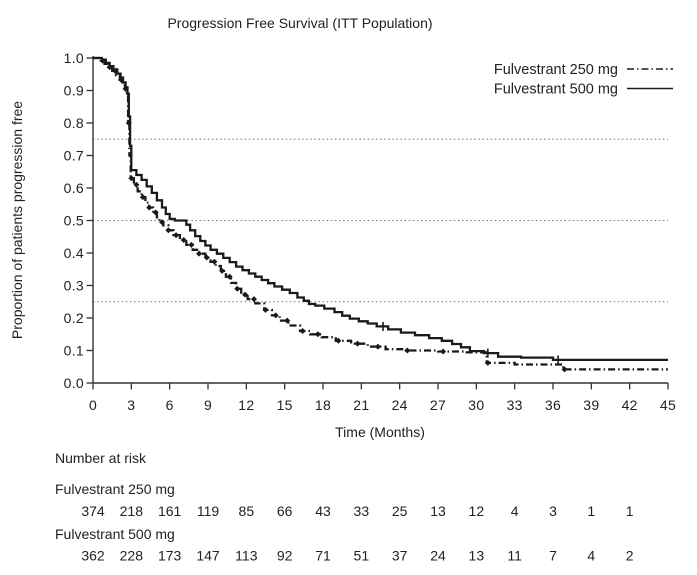  I want to click on risk-value: 228, so click(132, 556).